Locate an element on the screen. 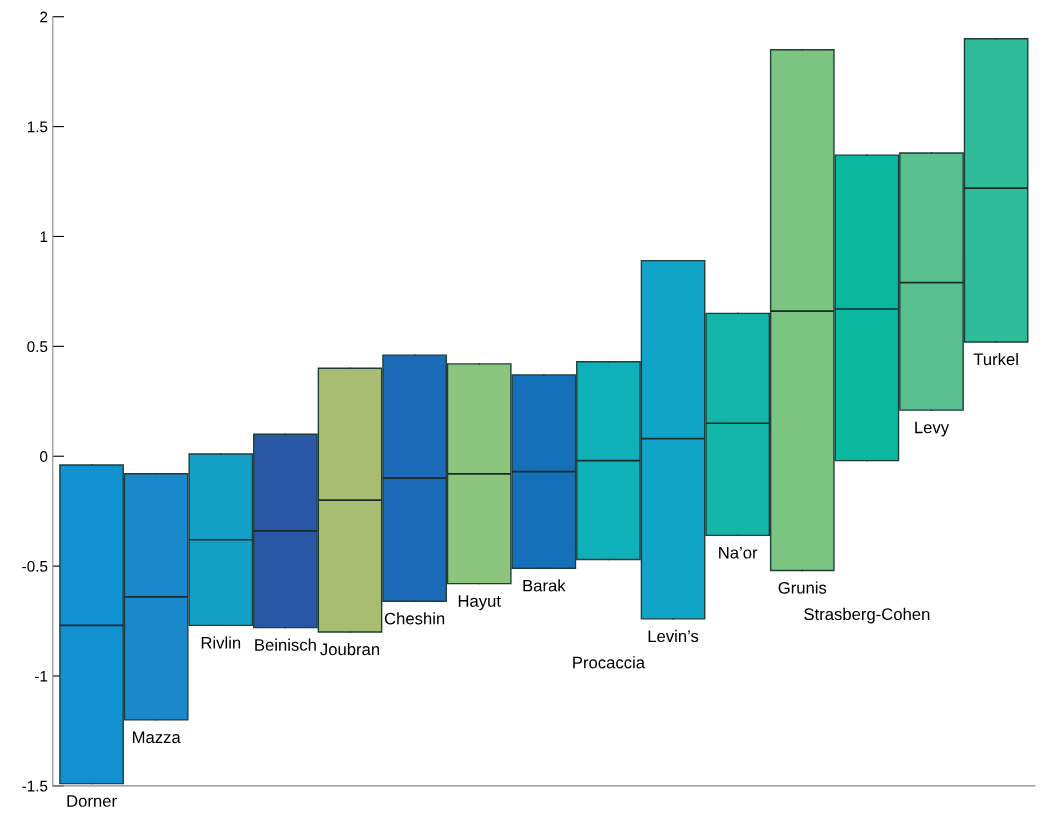 This screenshot has height=836, width=1056. x-tick-label: Beinisch is located at coordinates (285, 644).